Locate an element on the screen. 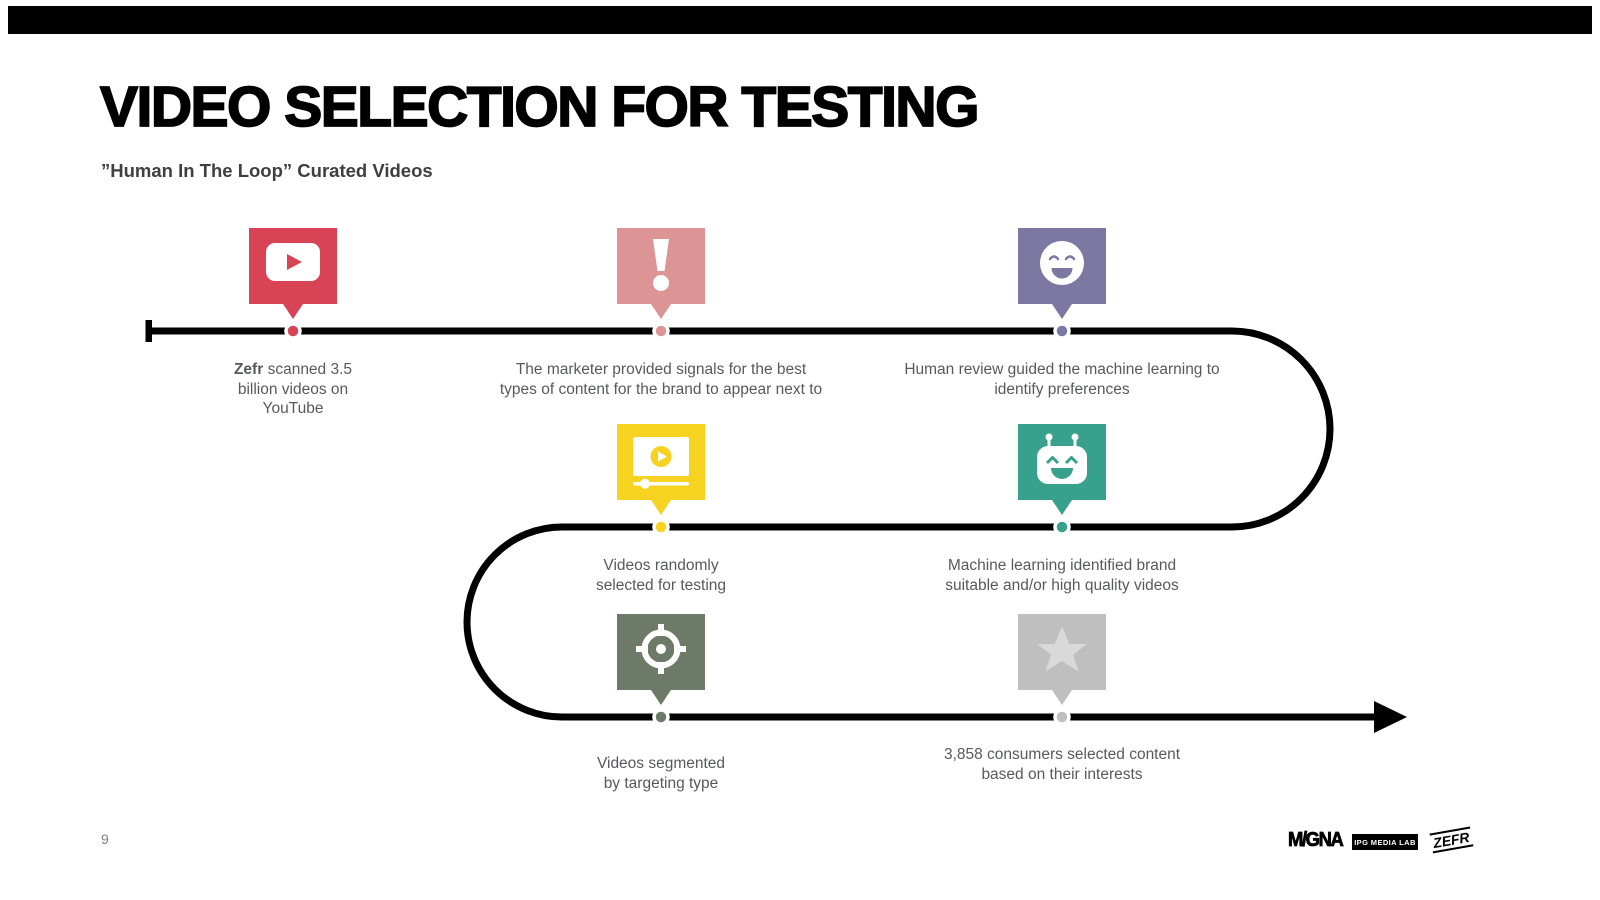 The width and height of the screenshot is (1600, 900). top-accent-bar is located at coordinates (800, 20).